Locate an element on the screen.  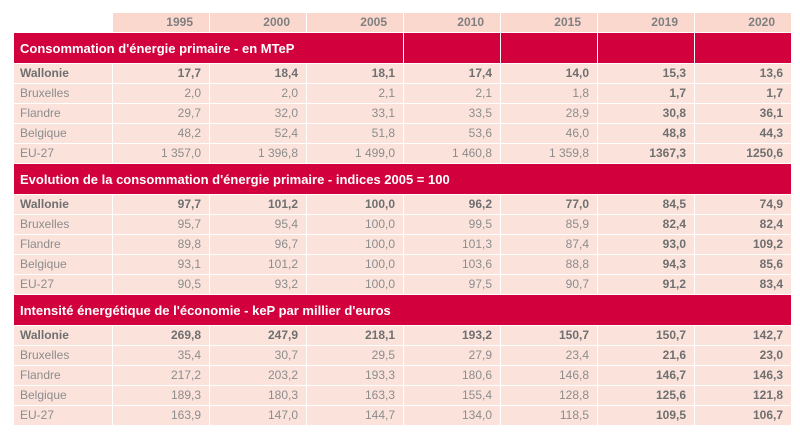
value-cell: 27,9 is located at coordinates (452, 355).